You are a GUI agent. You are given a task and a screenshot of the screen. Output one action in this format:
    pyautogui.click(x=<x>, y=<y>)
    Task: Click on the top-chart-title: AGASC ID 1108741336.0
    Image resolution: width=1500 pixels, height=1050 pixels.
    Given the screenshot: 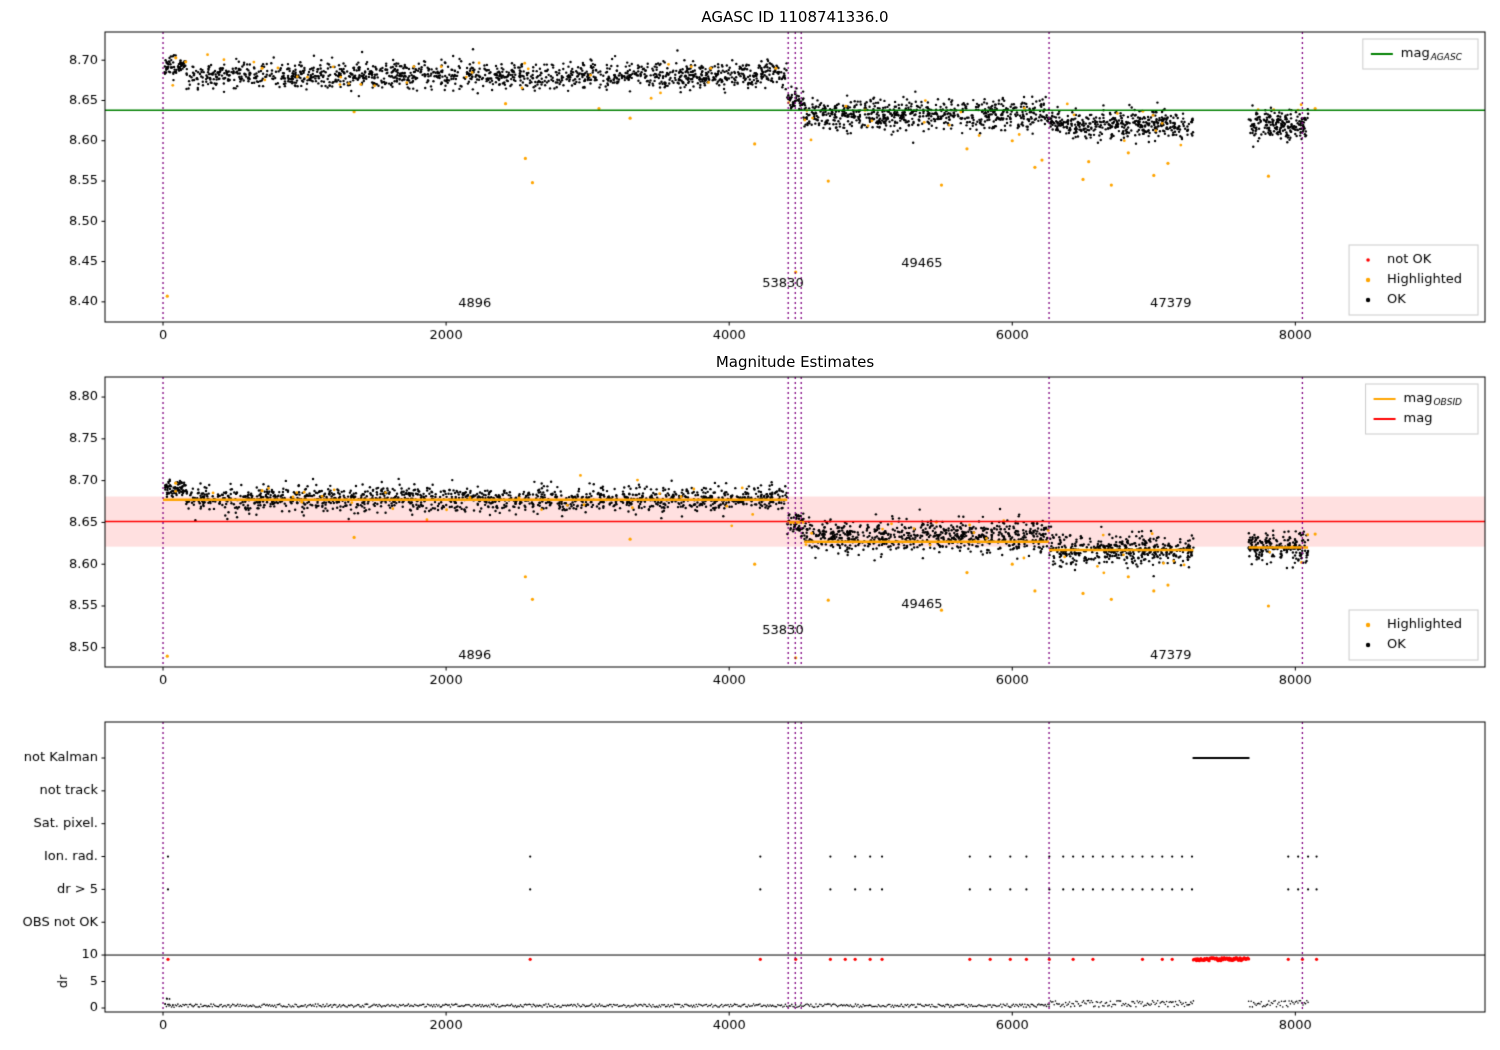 What is the action you would take?
    pyautogui.click(x=795, y=17)
    